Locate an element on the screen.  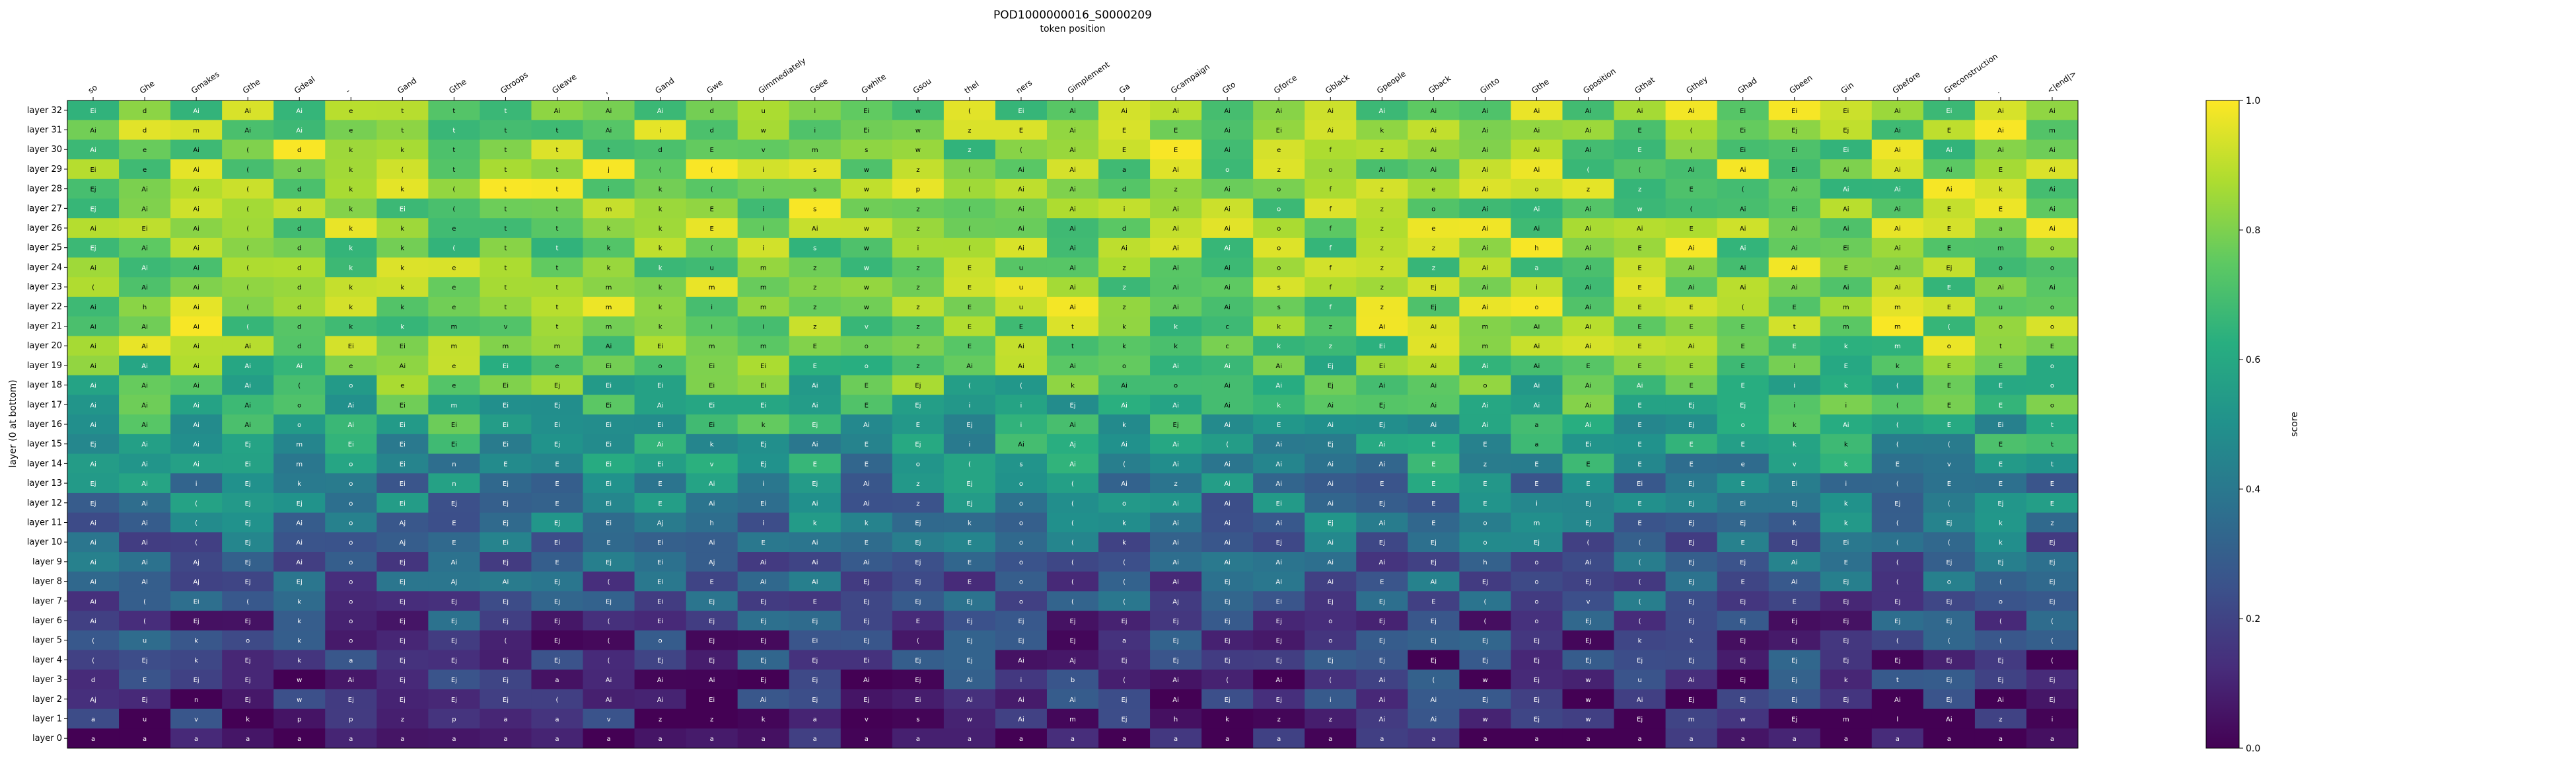
x-tick-label: Gand is located at coordinates (664, 86).